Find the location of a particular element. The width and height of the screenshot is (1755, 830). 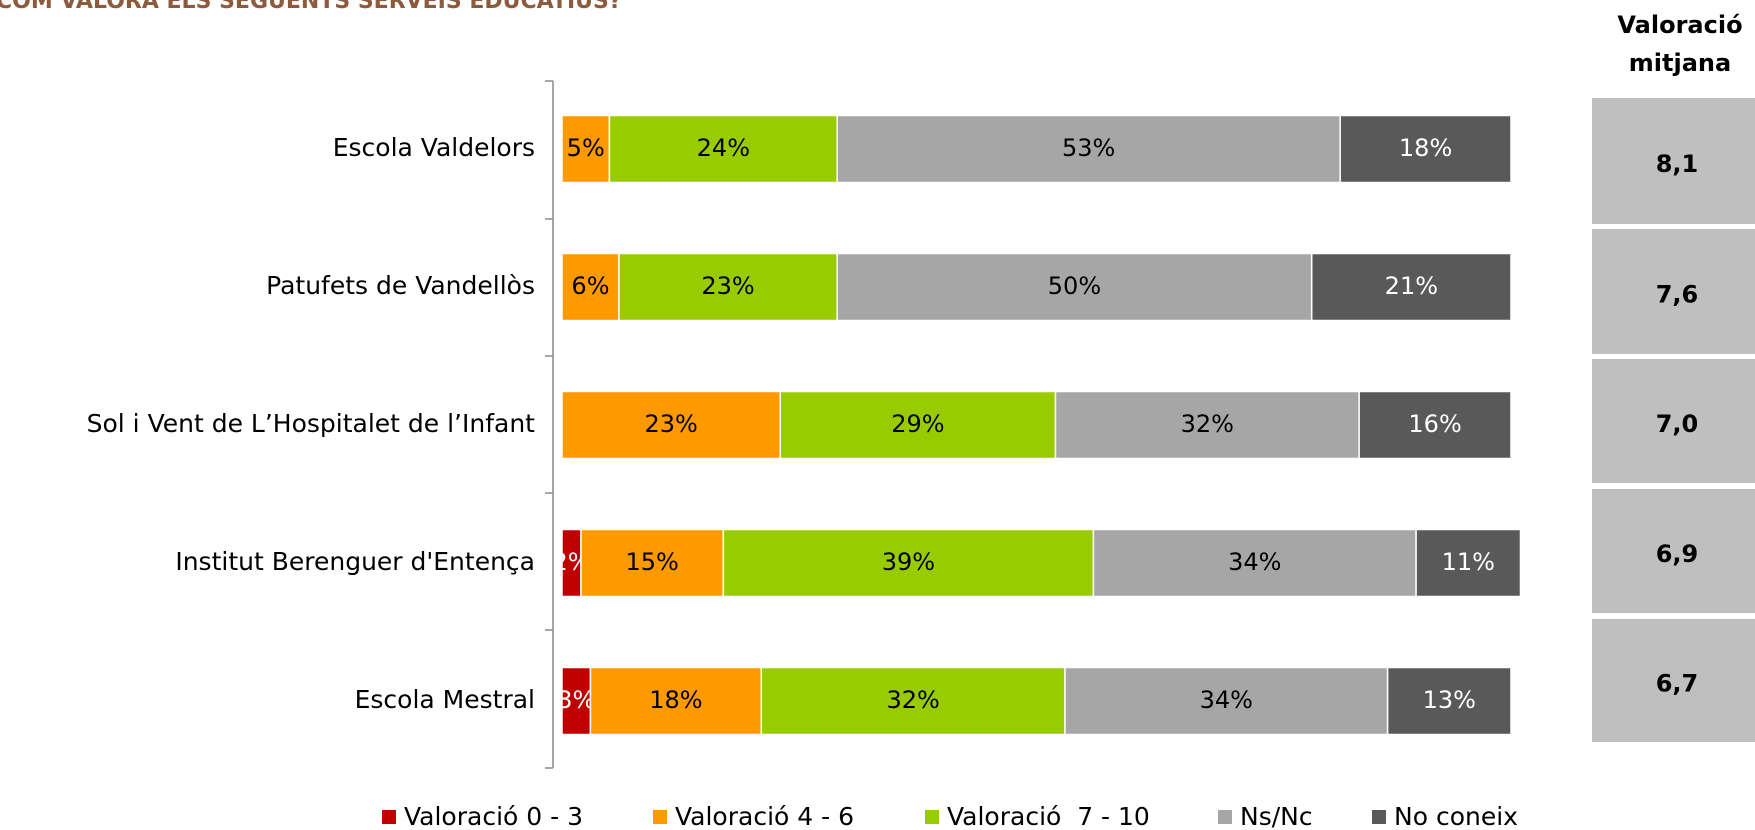

data-label: 50% is located at coordinates (1074, 286).